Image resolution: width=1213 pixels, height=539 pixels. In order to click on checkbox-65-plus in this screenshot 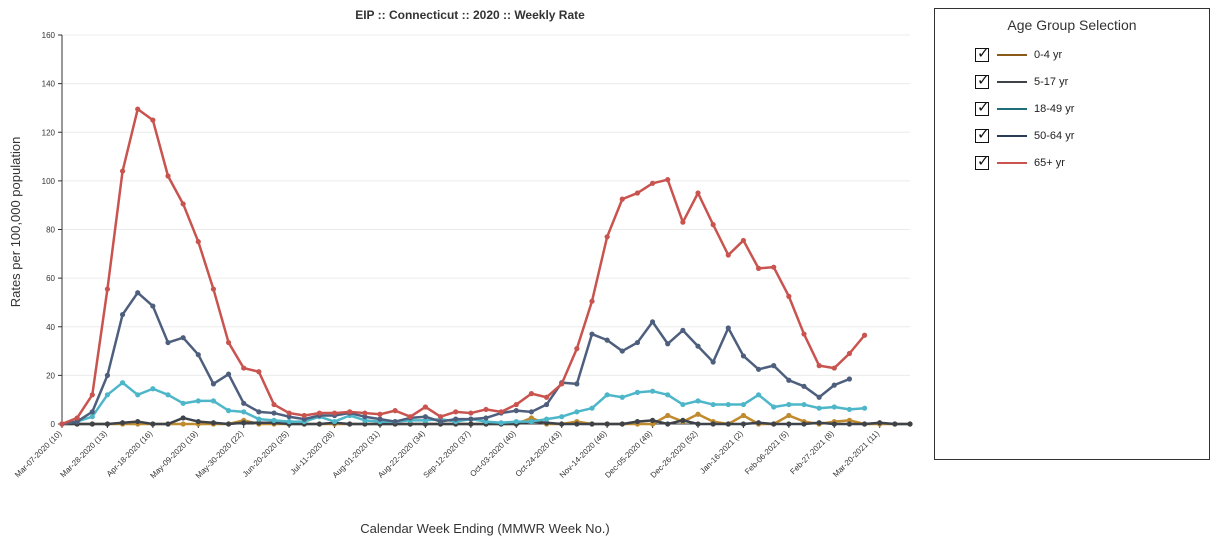, I will do `click(982, 161)`.